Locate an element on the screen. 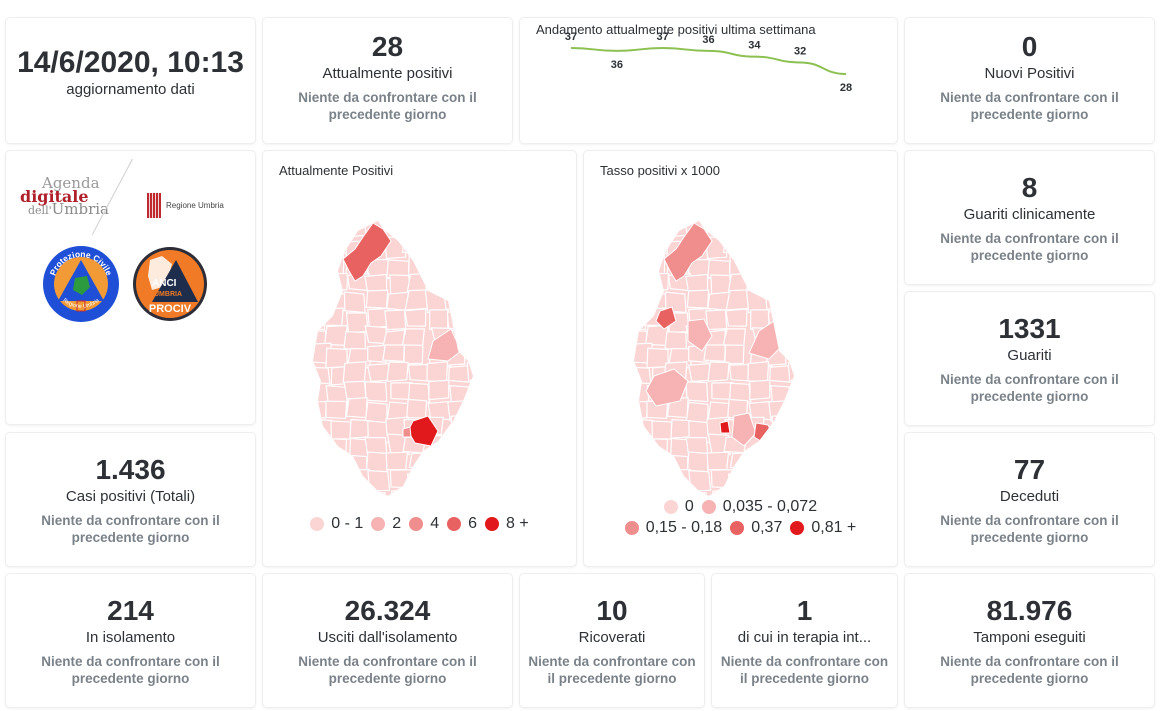 The width and height of the screenshot is (1161, 711). legend-item: 0,81 + is located at coordinates (823, 528).